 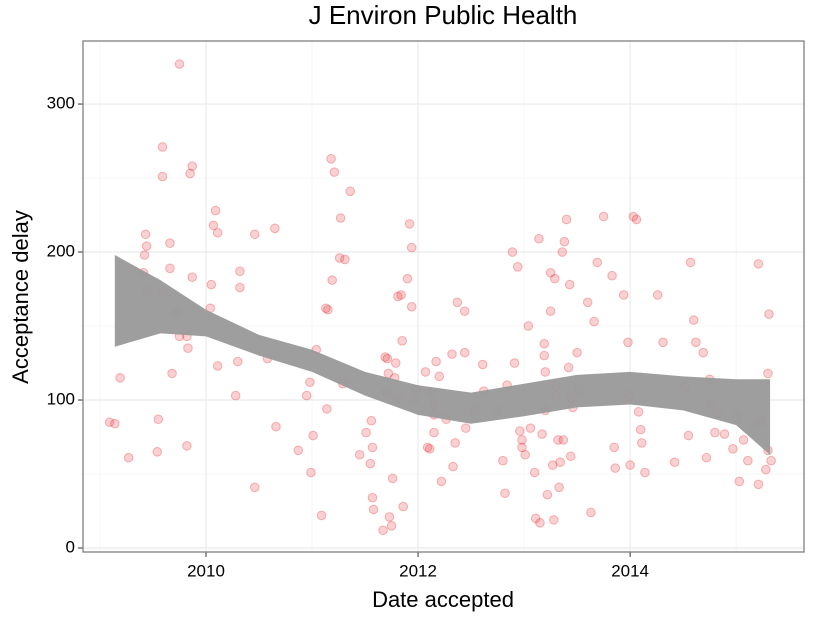 I want to click on y-tick-label: 100, so click(x=61, y=399).